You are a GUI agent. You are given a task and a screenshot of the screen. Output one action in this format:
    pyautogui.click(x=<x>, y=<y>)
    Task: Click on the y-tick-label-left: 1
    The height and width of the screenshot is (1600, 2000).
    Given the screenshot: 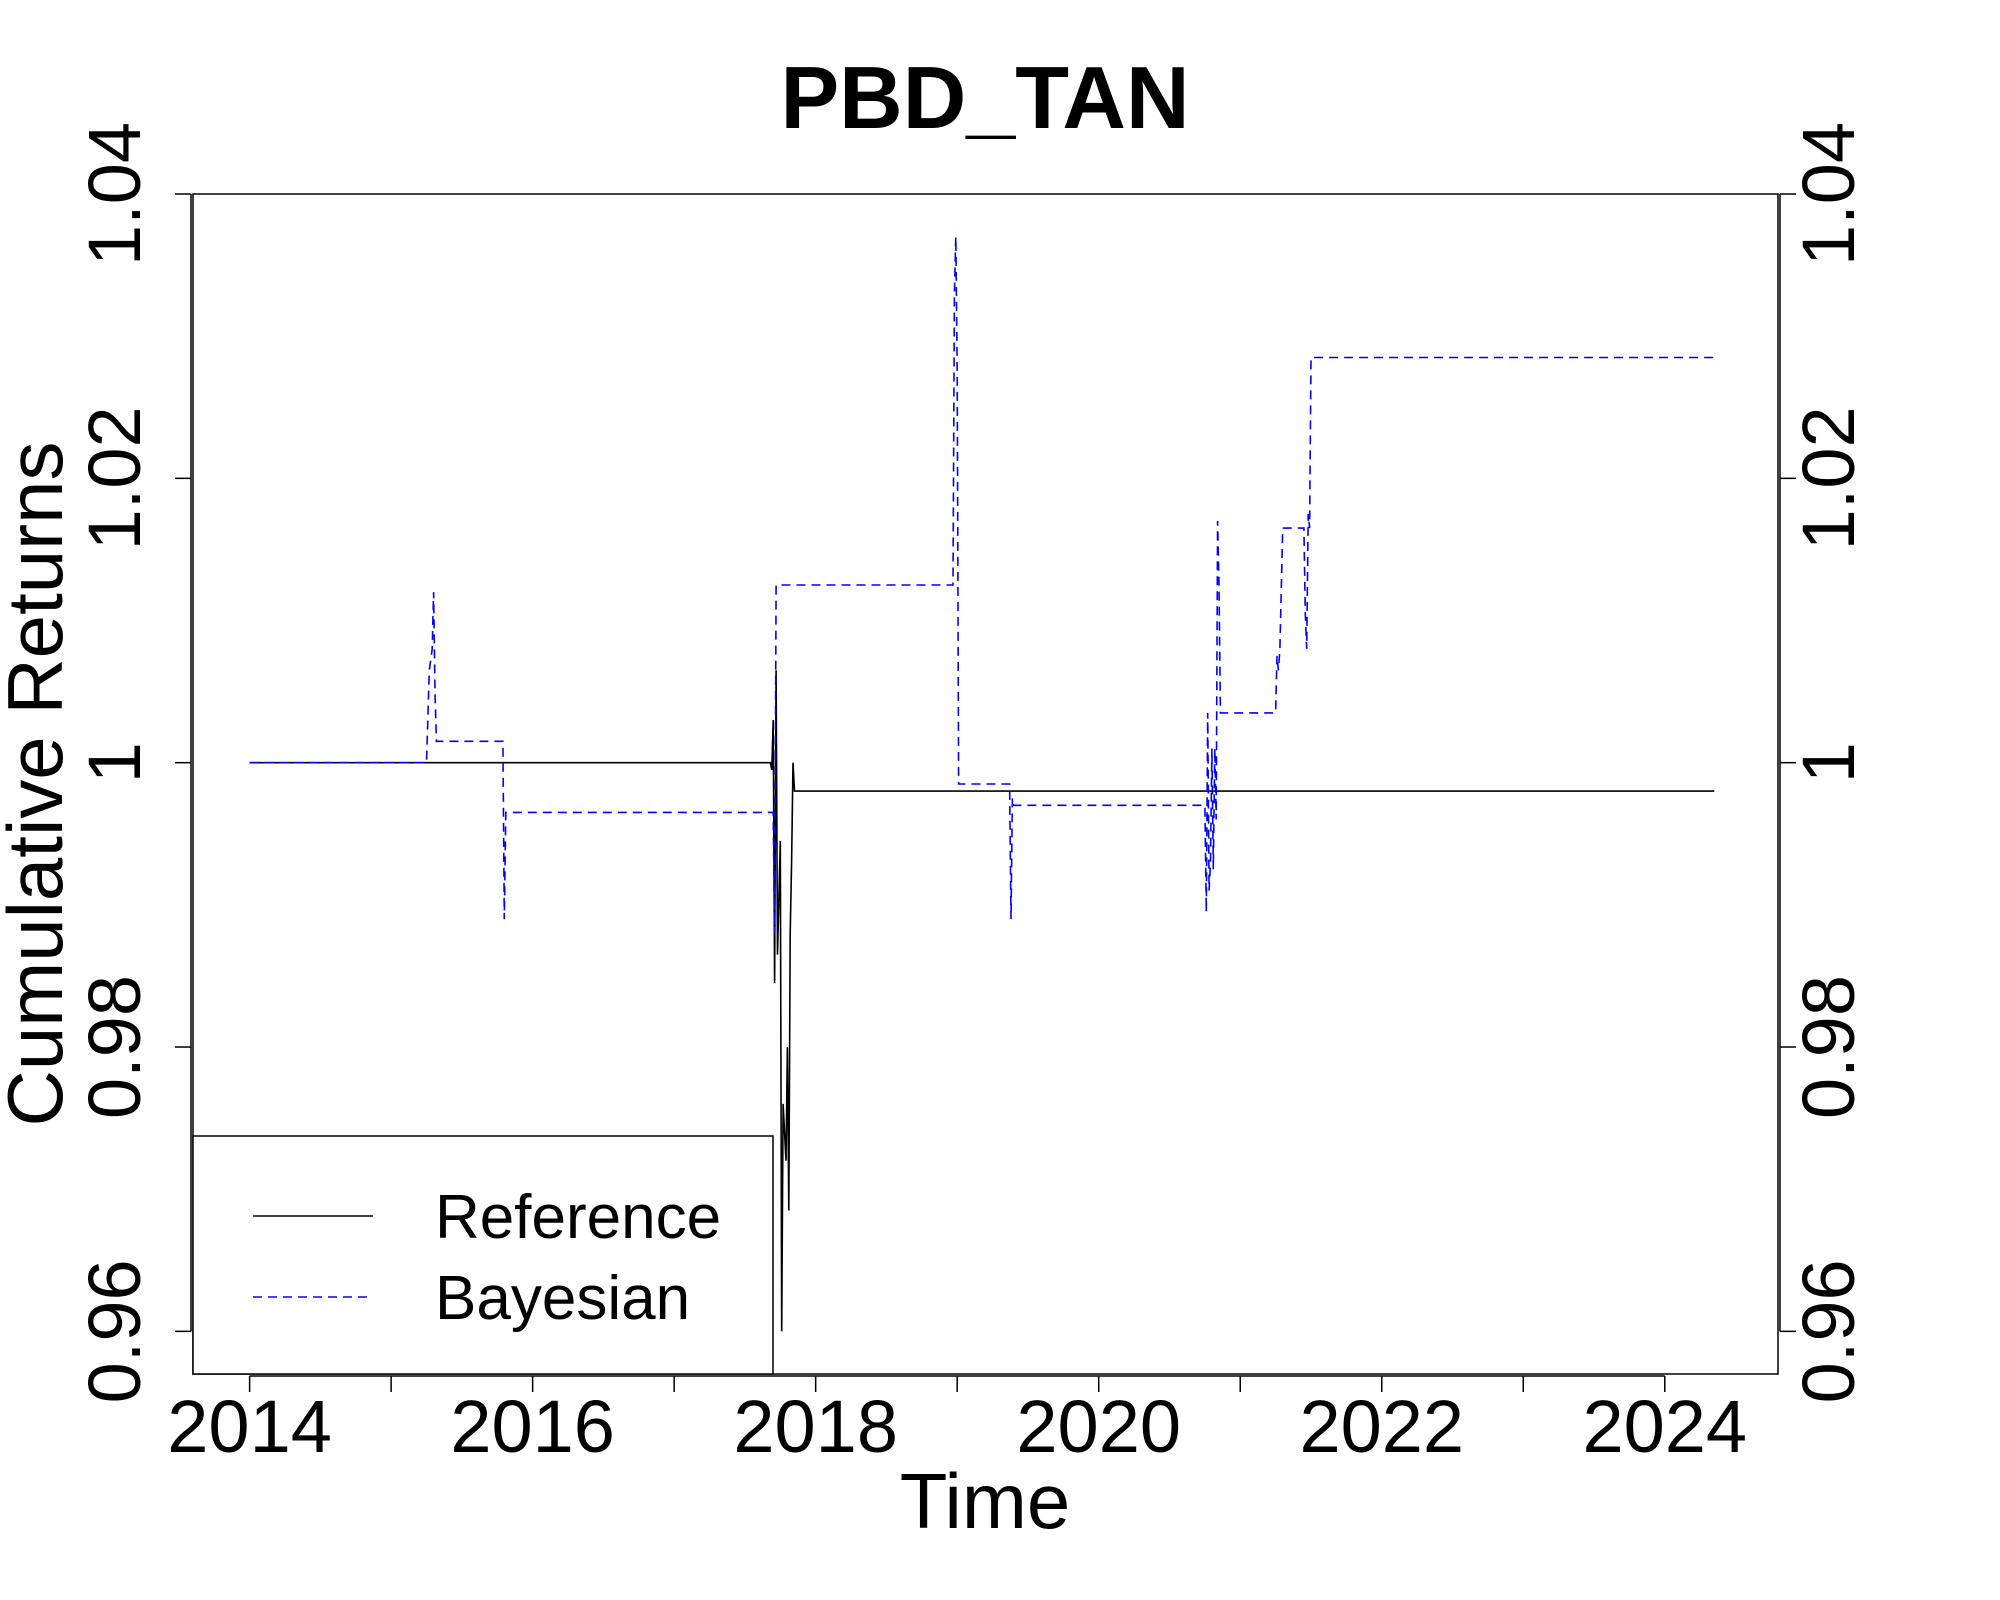 What is the action you would take?
    pyautogui.click(x=114, y=762)
    